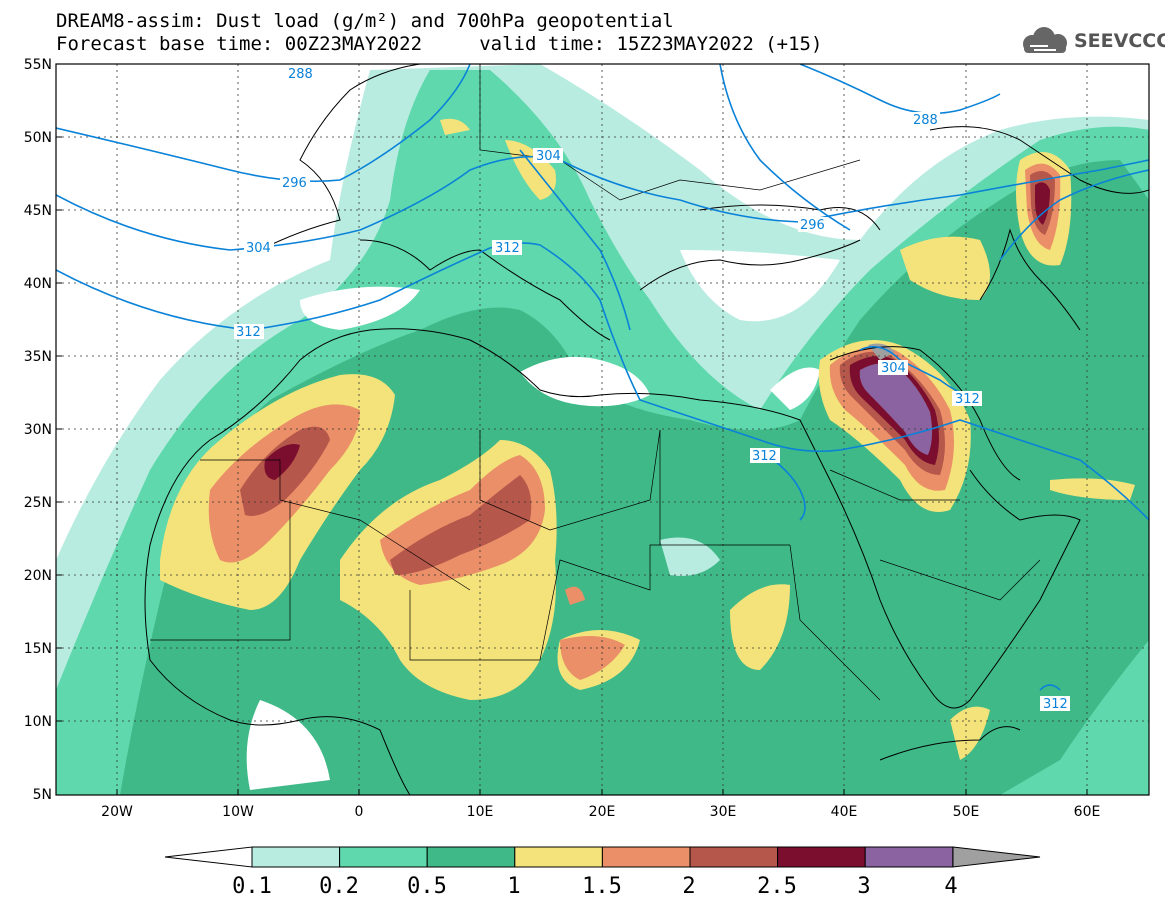  What do you see at coordinates (1119, 41) in the screenshot?
I see `logo-text: SEEVCCC` at bounding box center [1119, 41].